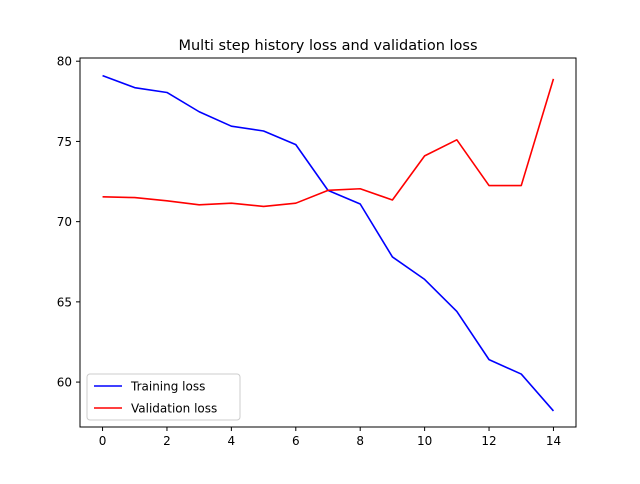 The height and width of the screenshot is (484, 640). I want to click on x-axis-ticks: 0 2 4 6 8 10 12 14, so click(330, 437).